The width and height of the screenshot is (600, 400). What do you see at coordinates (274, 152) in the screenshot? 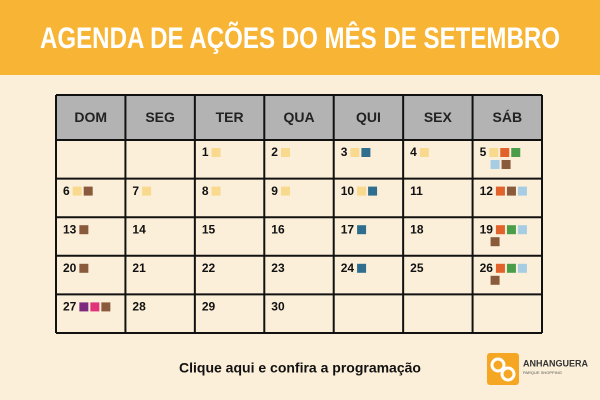
I see `day-number: 2` at bounding box center [274, 152].